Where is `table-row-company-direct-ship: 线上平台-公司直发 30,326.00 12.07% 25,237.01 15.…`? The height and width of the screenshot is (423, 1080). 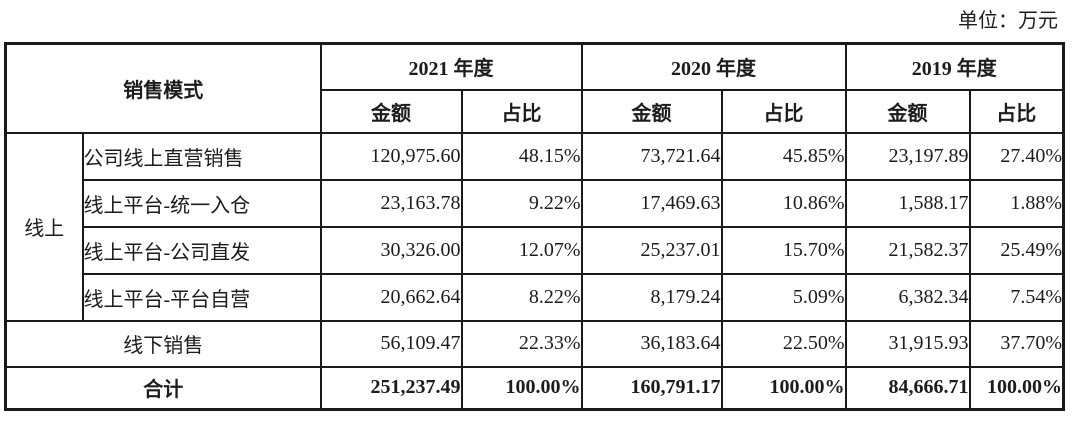
table-row-company-direct-ship: 线上平台-公司直发 30,326.00 12.07% 25,237.01 15.… is located at coordinates (535, 250).